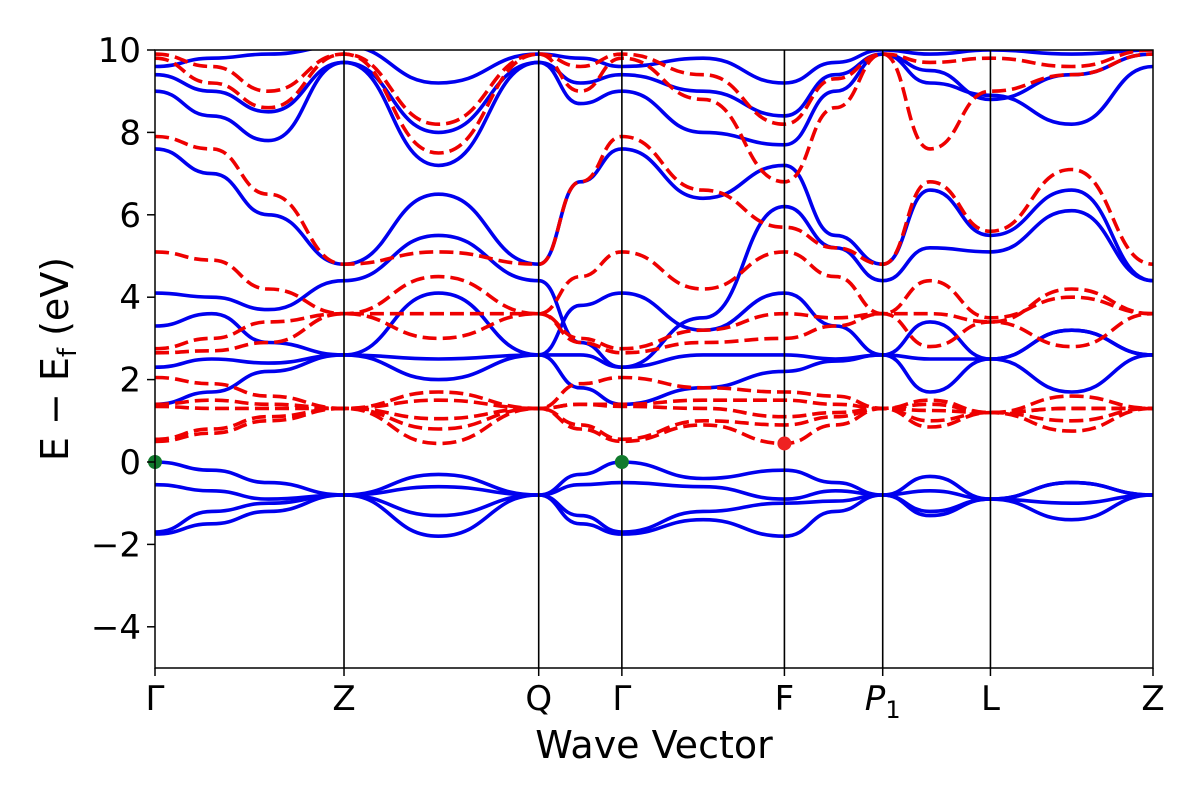 This screenshot has height=800, width=1200. I want to click on y-axis-label: E − Ef (eV), so click(58, 359).